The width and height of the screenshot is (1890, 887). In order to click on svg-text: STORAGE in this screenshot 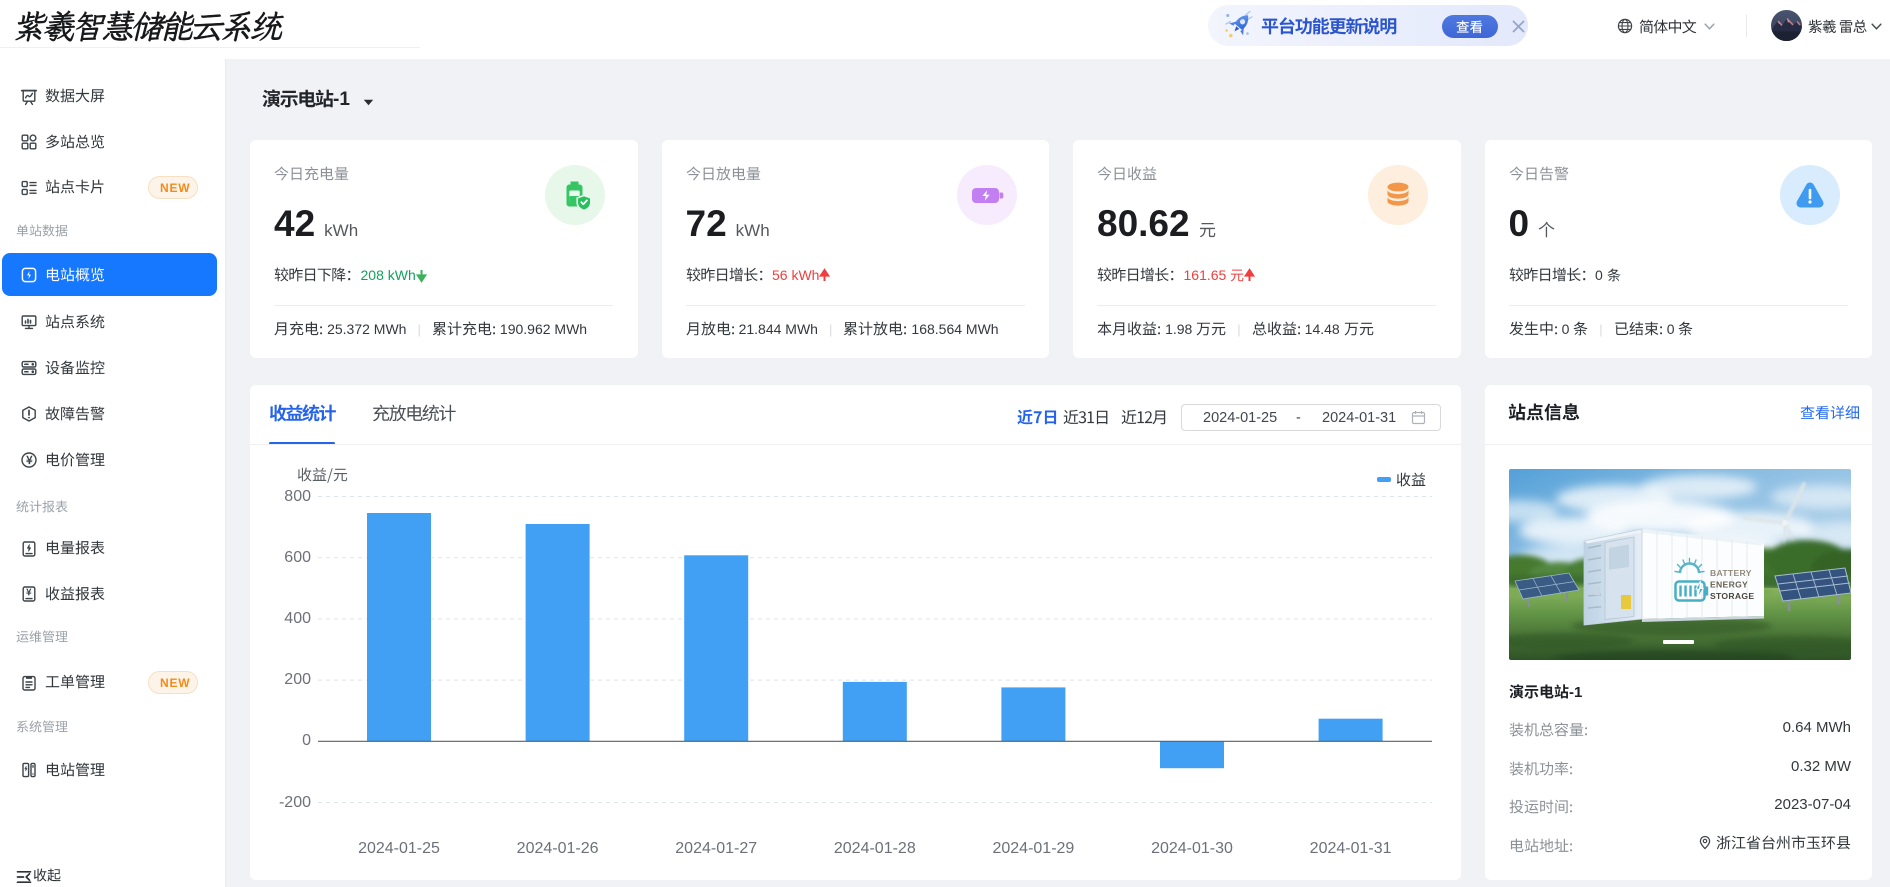, I will do `click(1732, 596)`.